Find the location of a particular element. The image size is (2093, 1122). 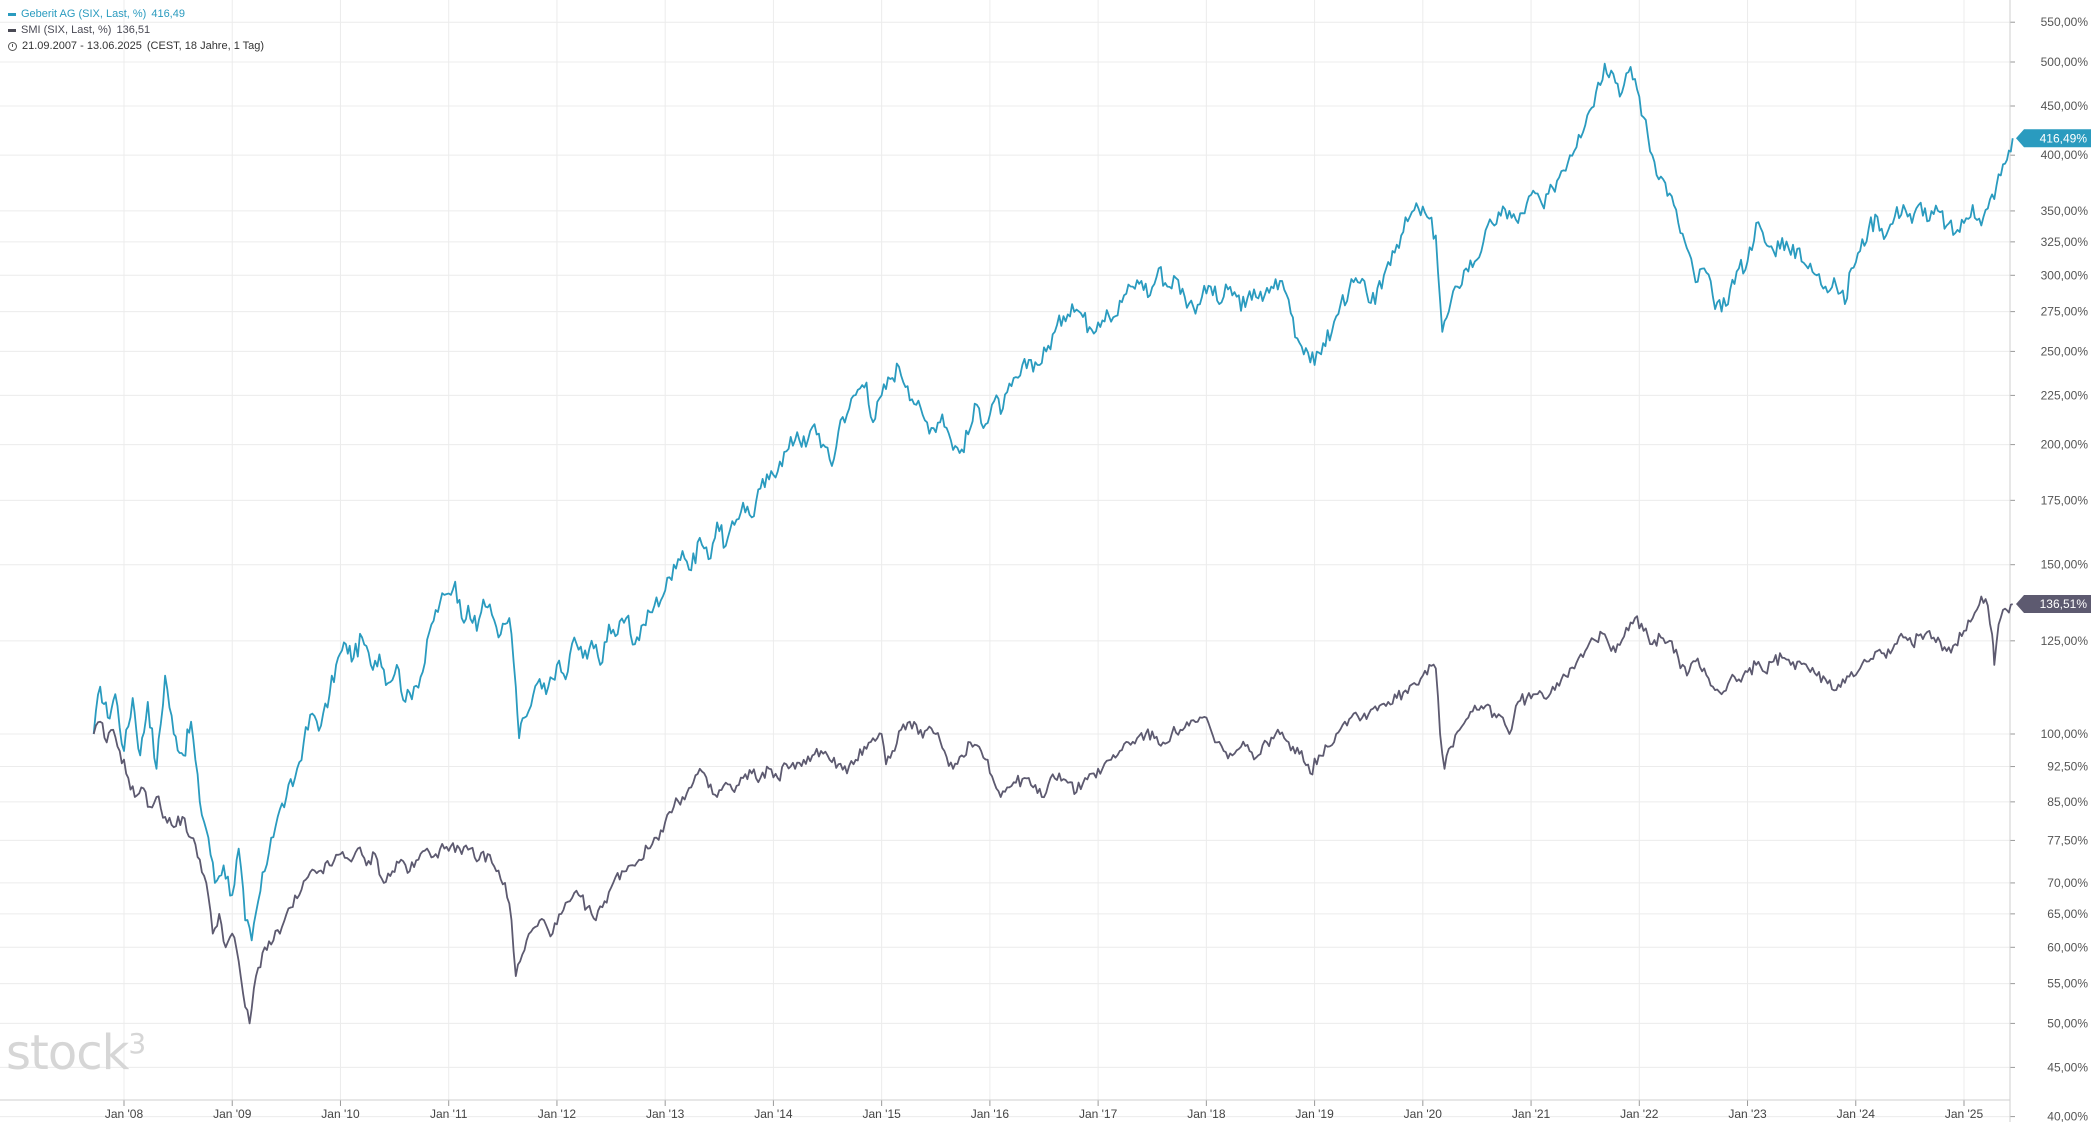

x-tick-label: Jan '15 is located at coordinates (881, 1114).